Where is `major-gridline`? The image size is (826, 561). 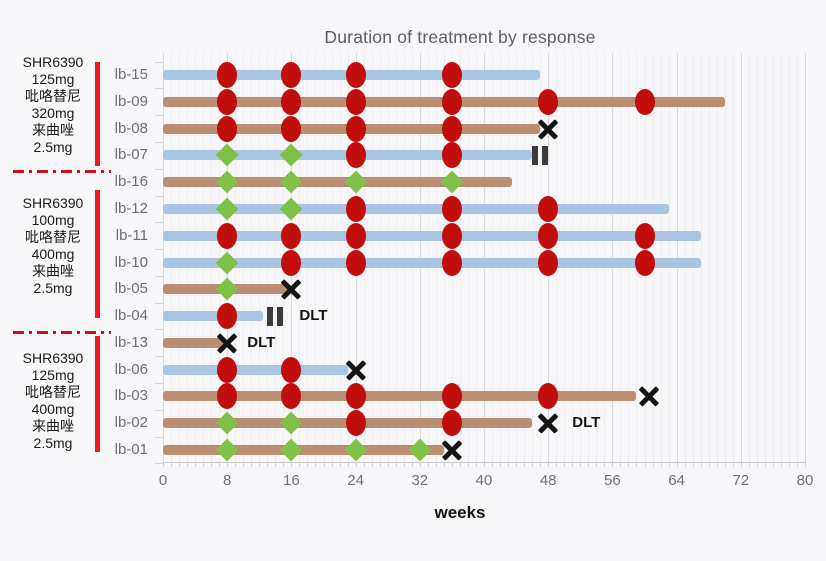 major-gridline is located at coordinates (805, 257).